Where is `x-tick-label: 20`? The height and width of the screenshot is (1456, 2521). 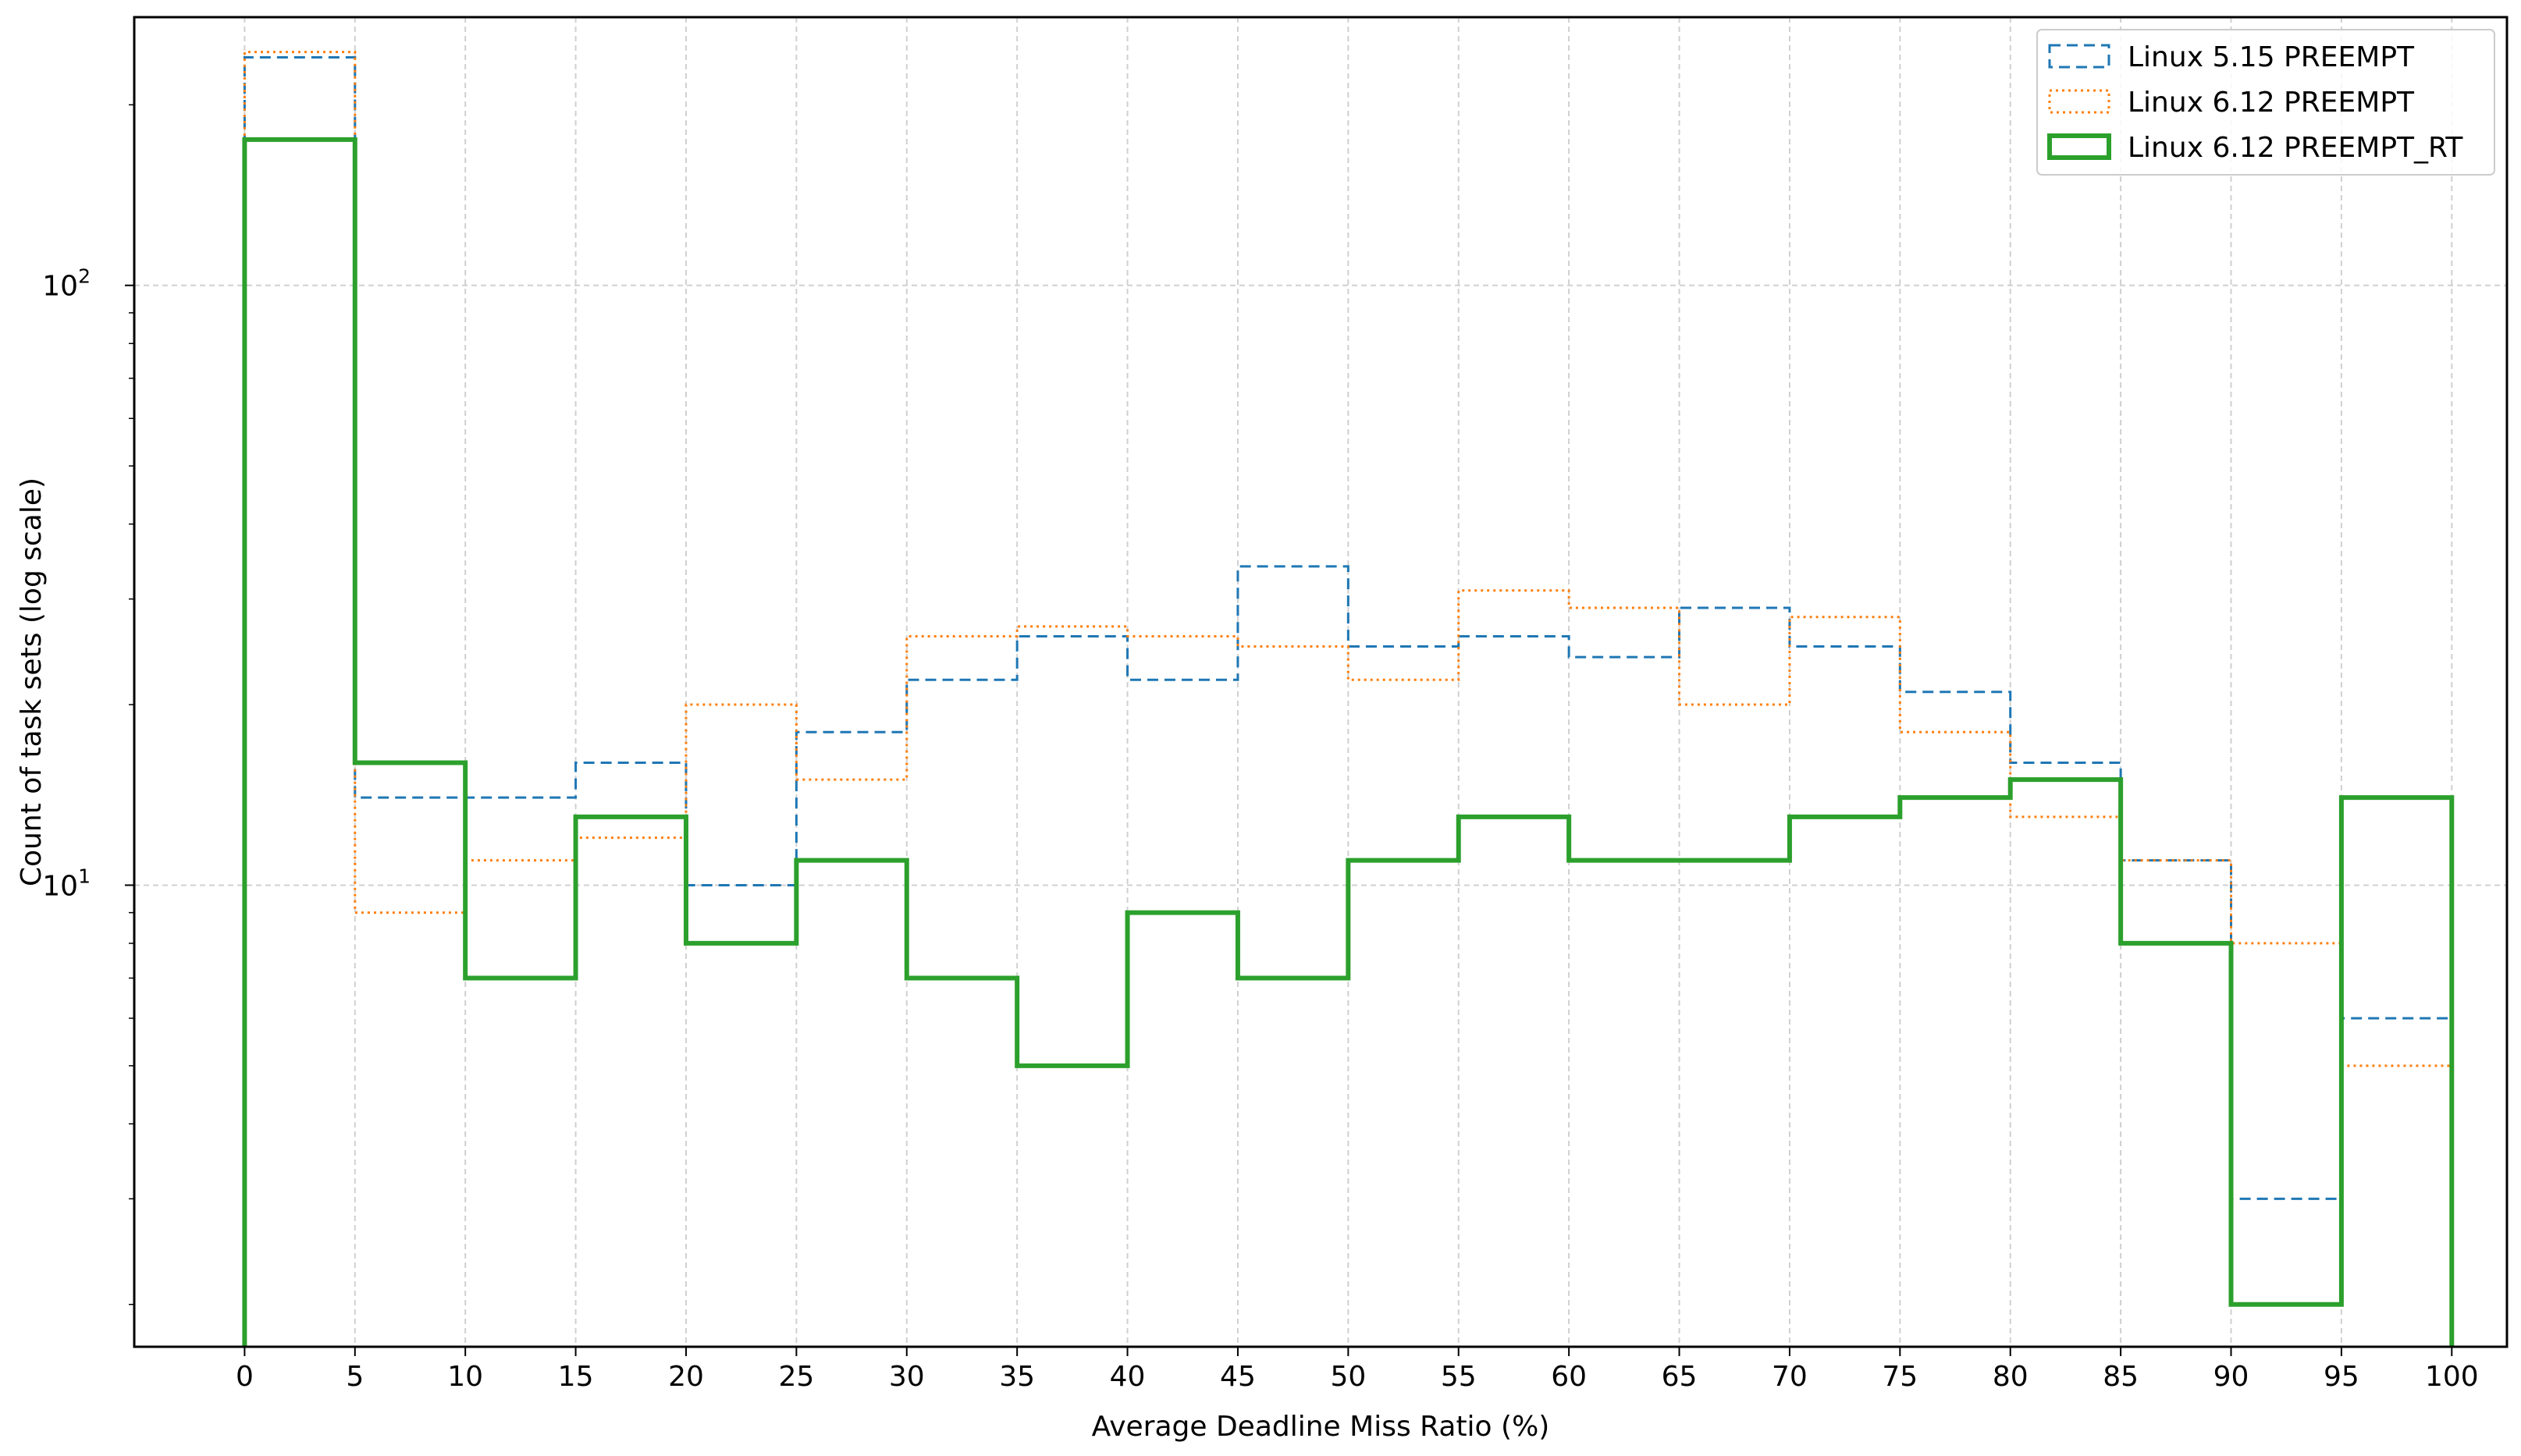 x-tick-label: 20 is located at coordinates (686, 1377).